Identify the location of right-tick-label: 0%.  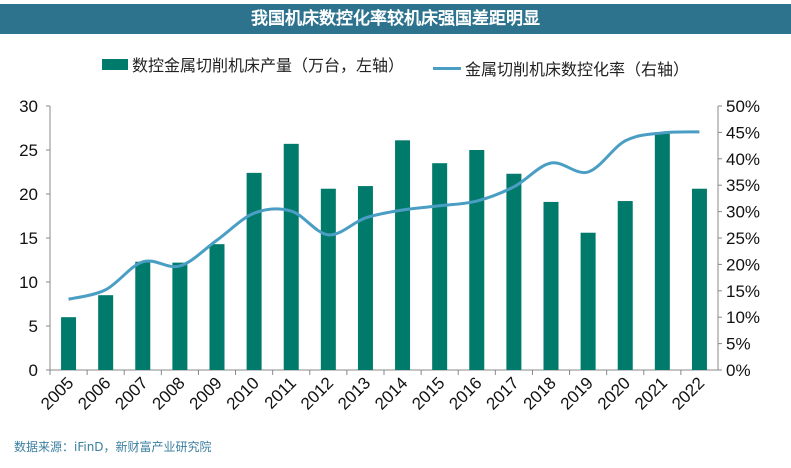
(738, 370).